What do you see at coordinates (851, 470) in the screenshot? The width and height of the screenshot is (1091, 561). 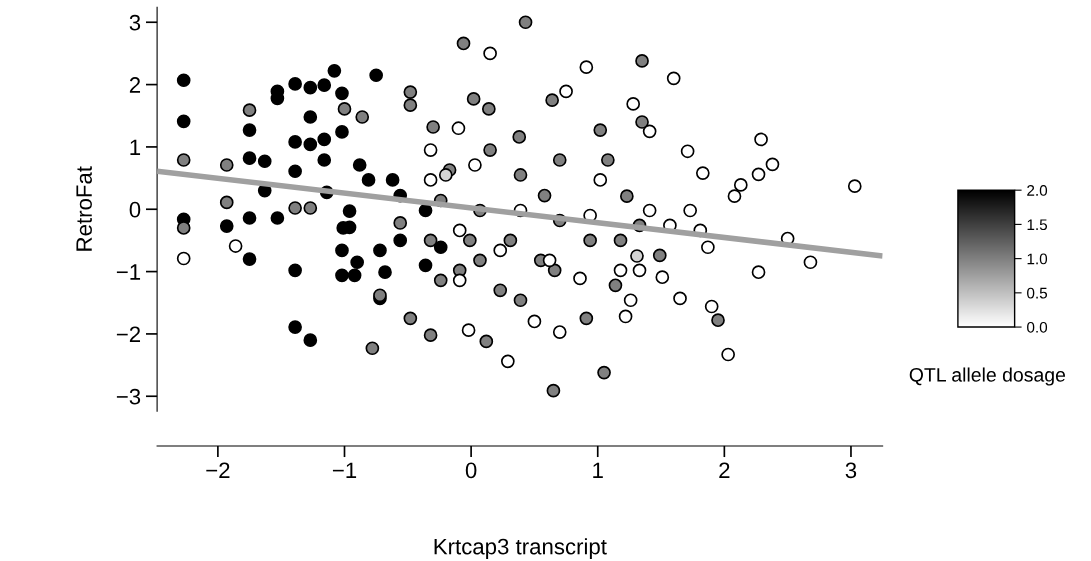 I see `x-tick-label: 3` at bounding box center [851, 470].